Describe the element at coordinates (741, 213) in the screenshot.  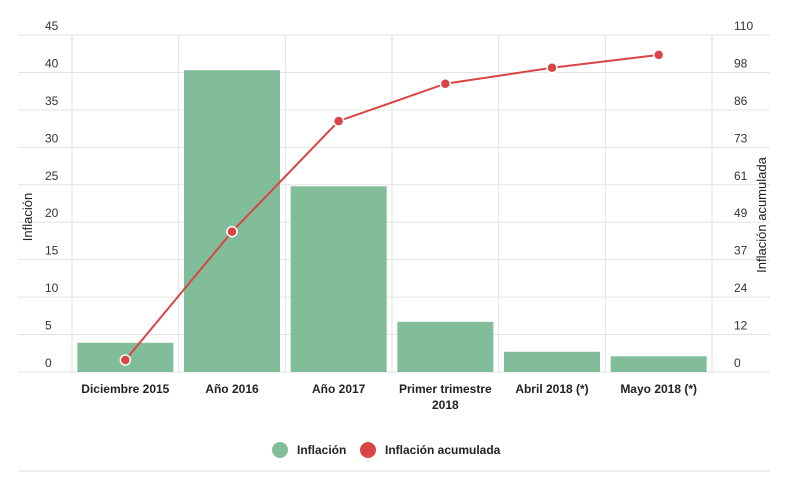
I see `y-tick-right: 49` at that location.